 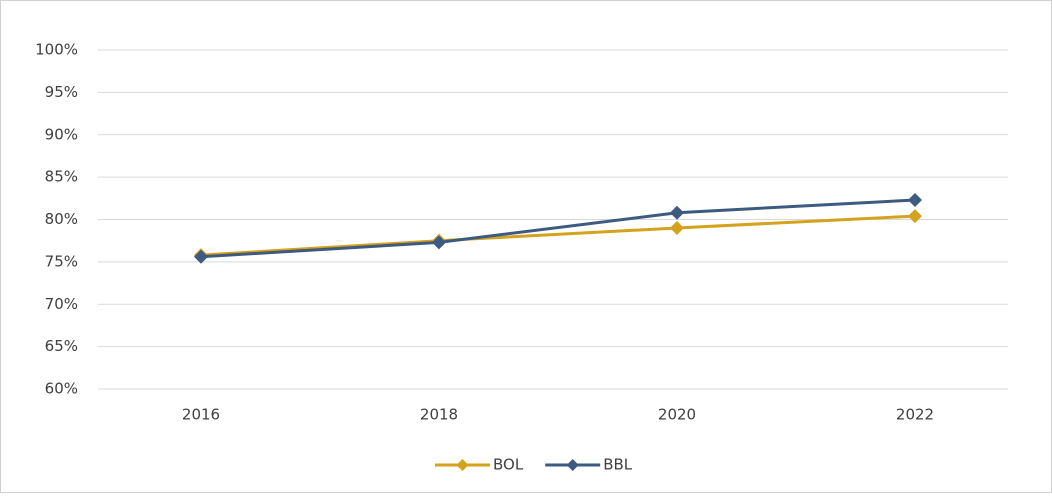 I want to click on y-tick-label: 75%, so click(x=61, y=261).